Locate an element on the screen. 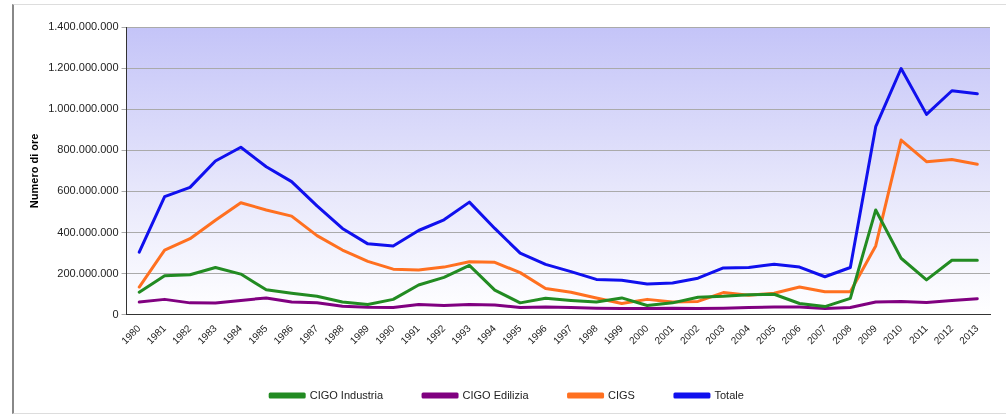 This screenshot has height=416, width=1008. legend-label: CIGO Edilizia is located at coordinates (496, 394).